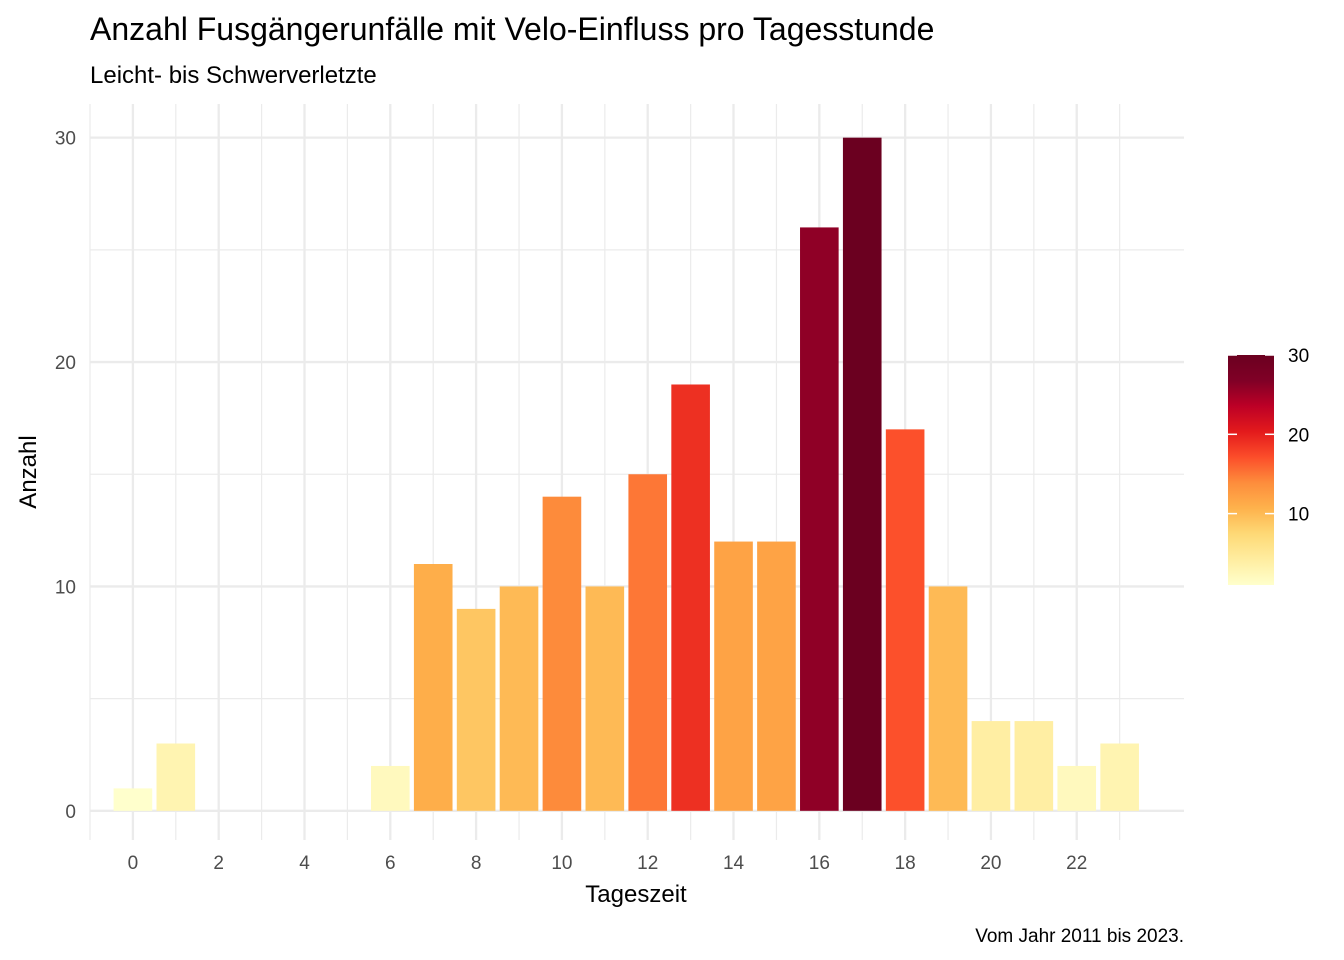  What do you see at coordinates (905, 863) in the screenshot?
I see `x-tick-label: 18` at bounding box center [905, 863].